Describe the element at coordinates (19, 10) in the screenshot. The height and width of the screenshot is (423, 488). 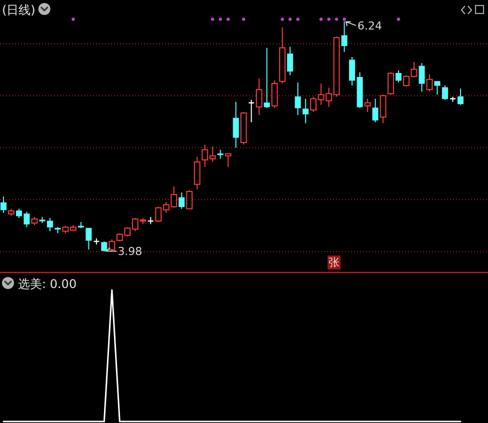
I see `chart-title: (日线)` at that location.